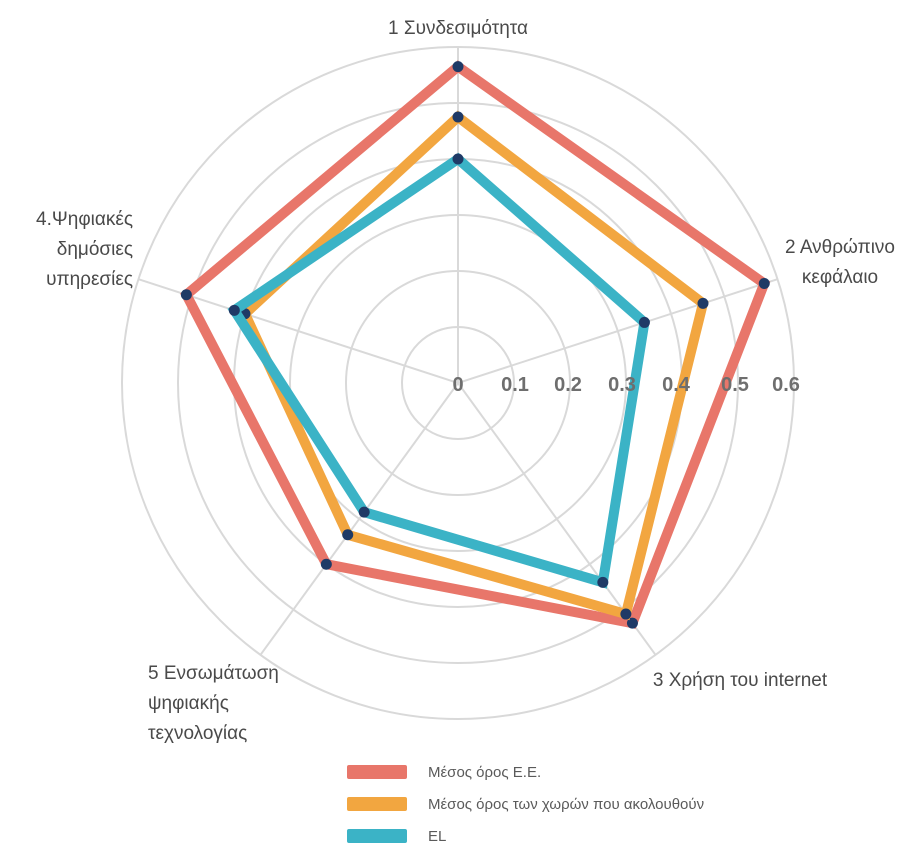  What do you see at coordinates (515, 385) in the screenshot?
I see `tick-label: 0.1` at bounding box center [515, 385].